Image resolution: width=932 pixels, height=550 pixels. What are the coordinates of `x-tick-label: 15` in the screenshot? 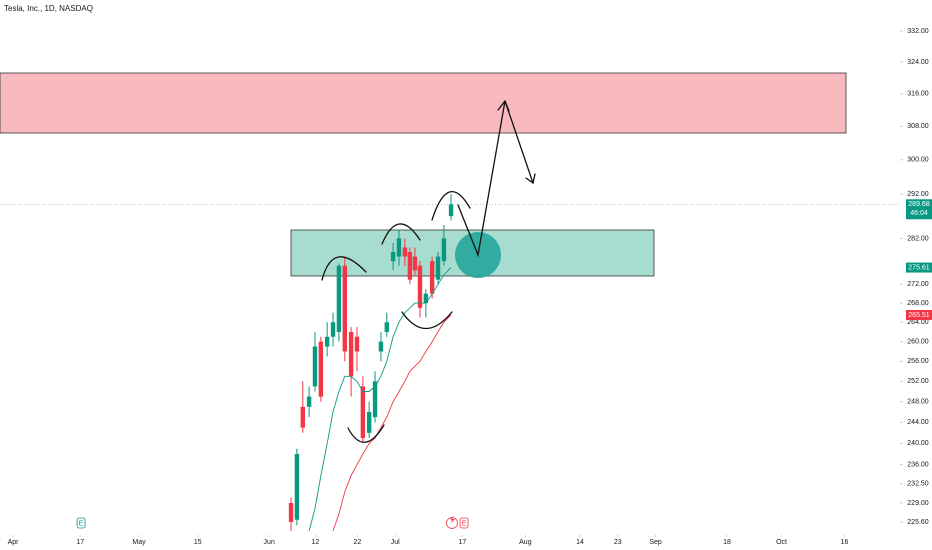 It's located at (198, 542).